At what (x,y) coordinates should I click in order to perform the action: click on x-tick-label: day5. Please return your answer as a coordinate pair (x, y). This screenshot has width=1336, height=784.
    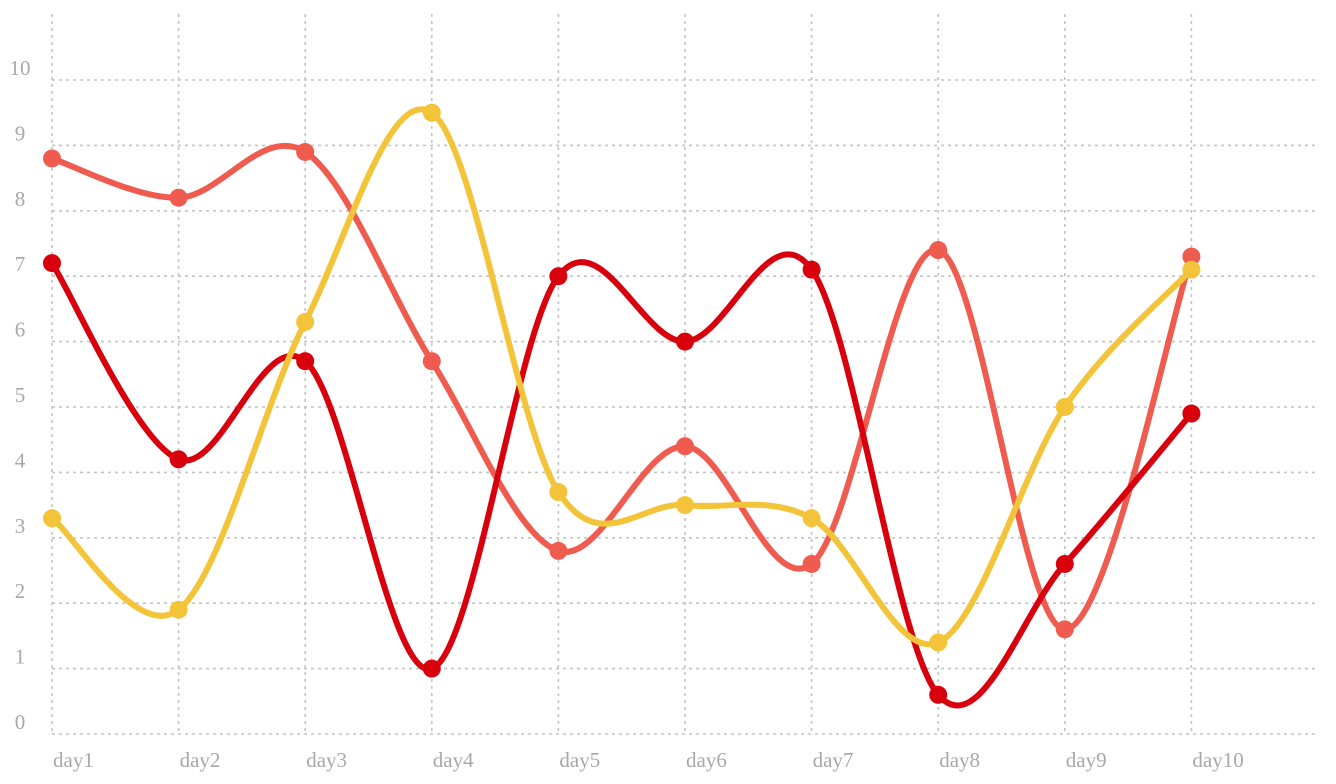
    Looking at the image, I should click on (579, 760).